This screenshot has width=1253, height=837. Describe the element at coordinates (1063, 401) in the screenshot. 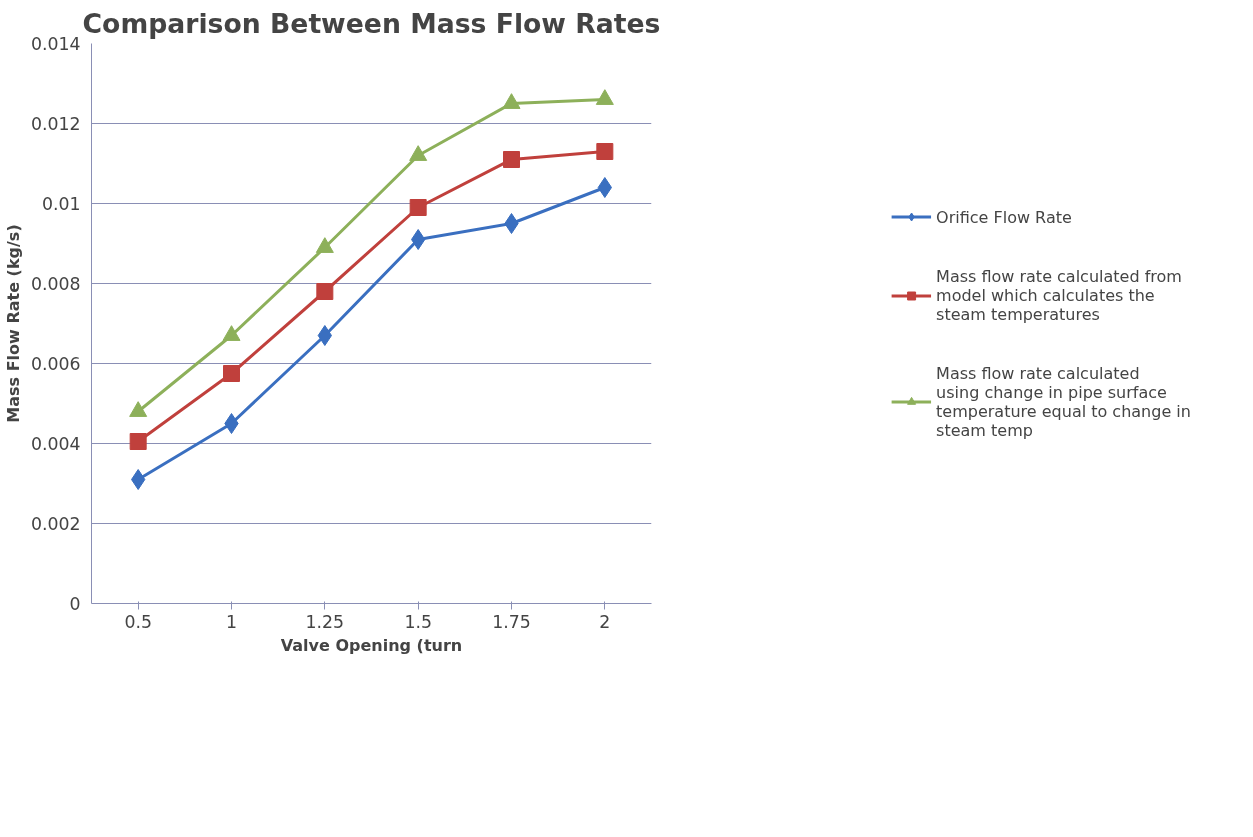

I see `legend-label: Mass flow rate calculated using change in pipe surface temperature equal to change in steam temp` at that location.